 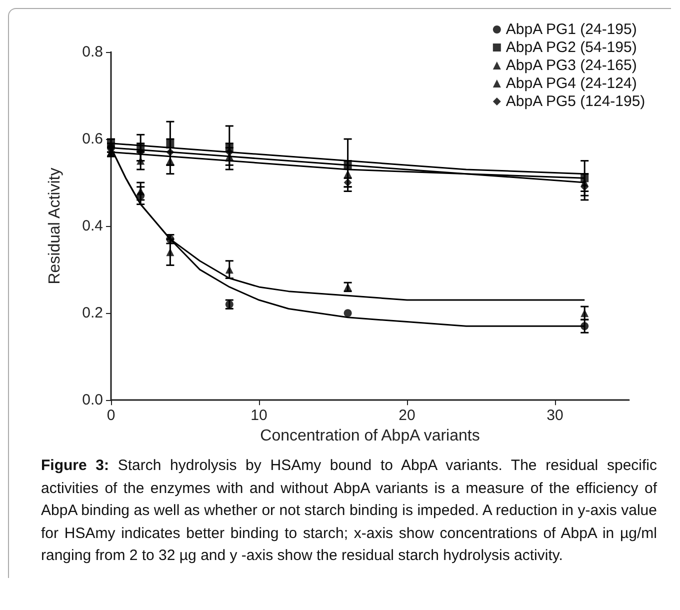 What do you see at coordinates (92, 400) in the screenshot?
I see `y-tick-label: 0.0` at bounding box center [92, 400].